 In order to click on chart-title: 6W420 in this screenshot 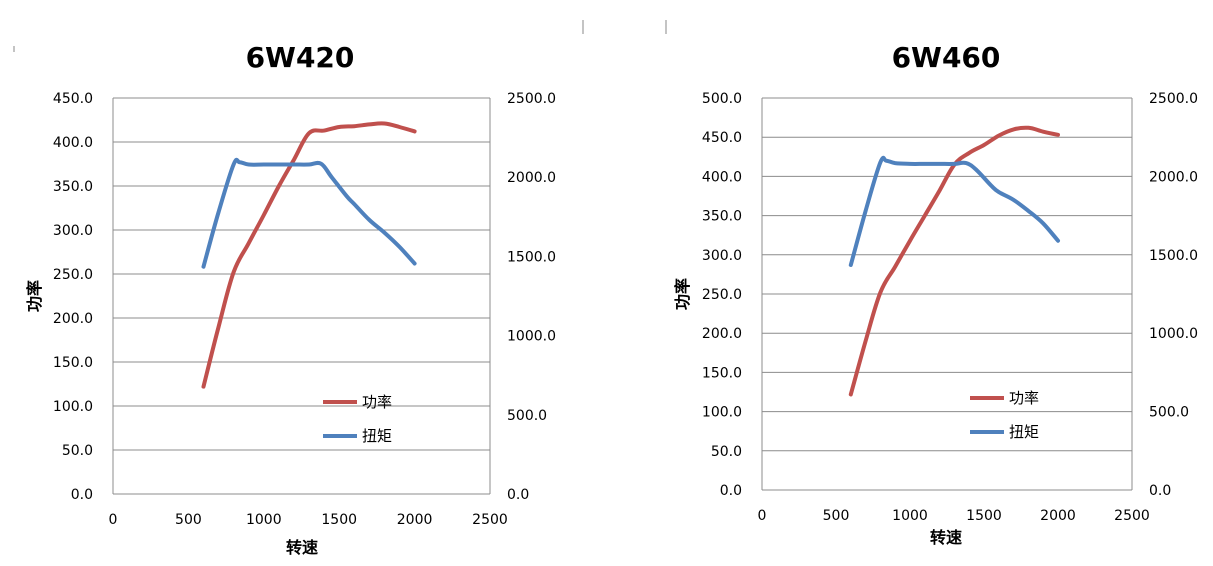, I will do `click(300, 57)`.